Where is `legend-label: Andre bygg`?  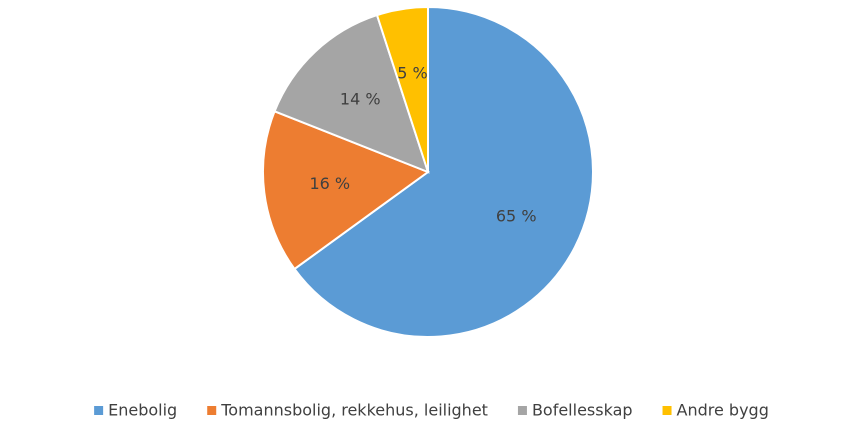 legend-label: Andre bygg is located at coordinates (723, 410).